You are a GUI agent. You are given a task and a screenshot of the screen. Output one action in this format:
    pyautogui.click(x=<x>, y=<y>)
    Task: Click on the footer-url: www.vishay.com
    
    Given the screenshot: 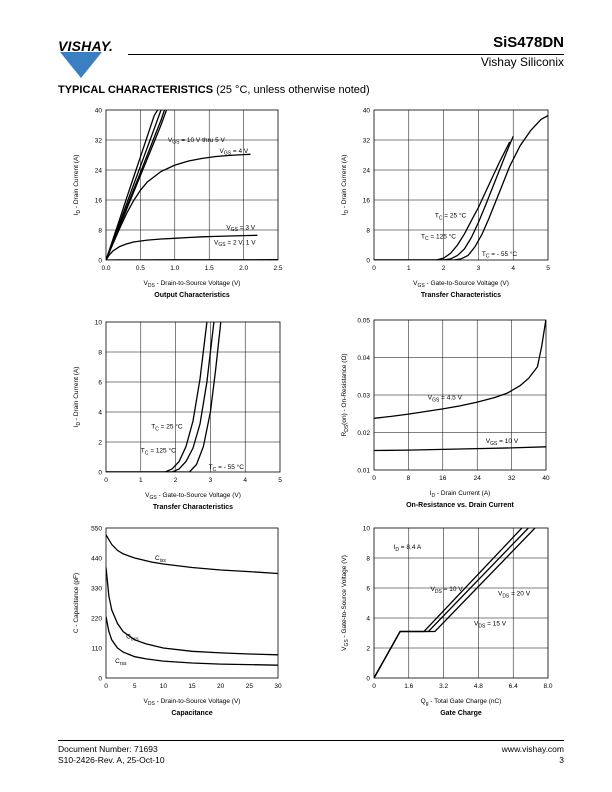 What is the action you would take?
    pyautogui.click(x=532, y=749)
    